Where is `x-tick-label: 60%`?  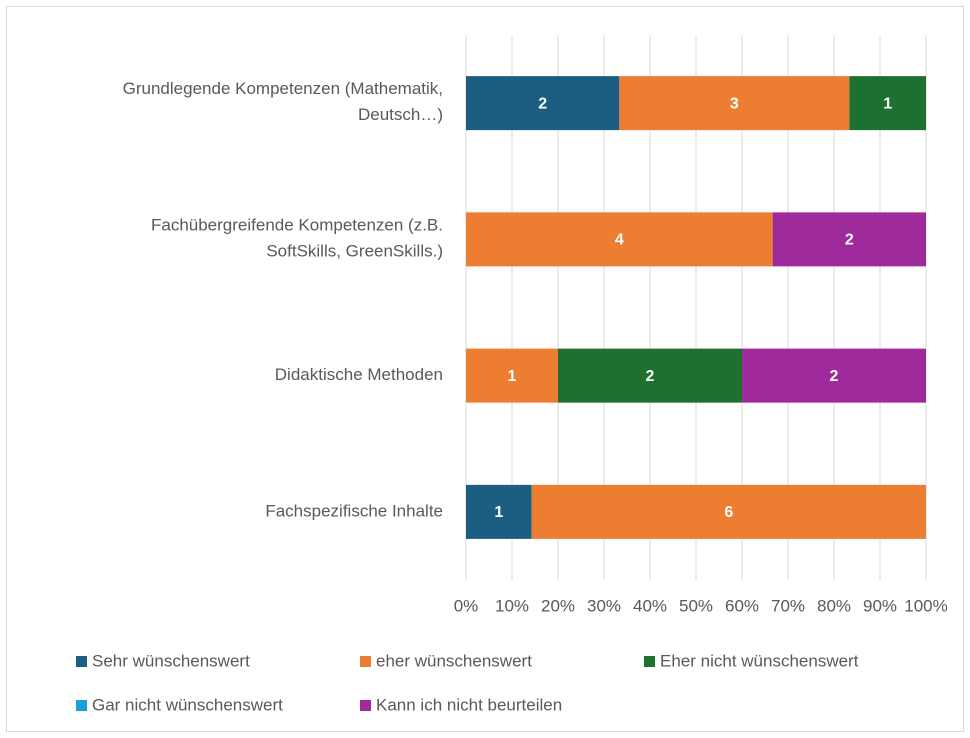
x-tick-label: 60% is located at coordinates (742, 605).